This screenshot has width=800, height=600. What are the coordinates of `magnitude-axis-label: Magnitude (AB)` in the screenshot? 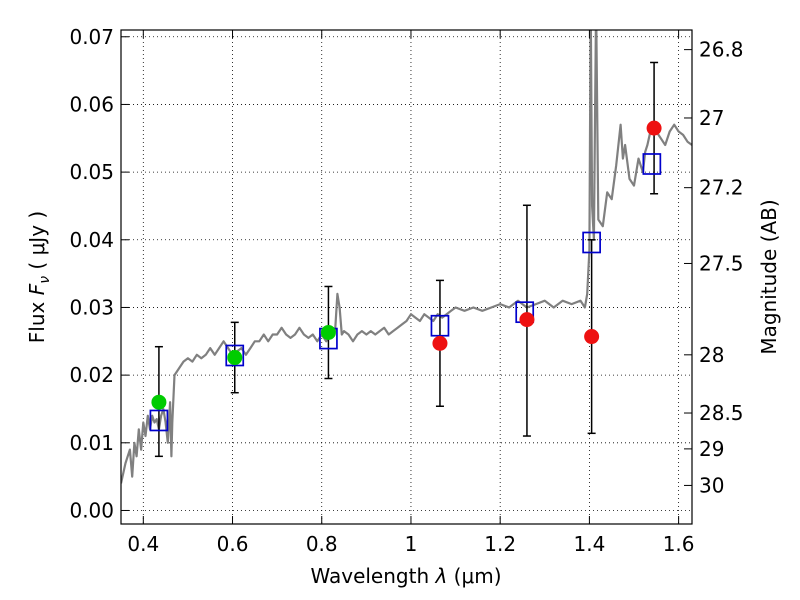 It's located at (769, 276).